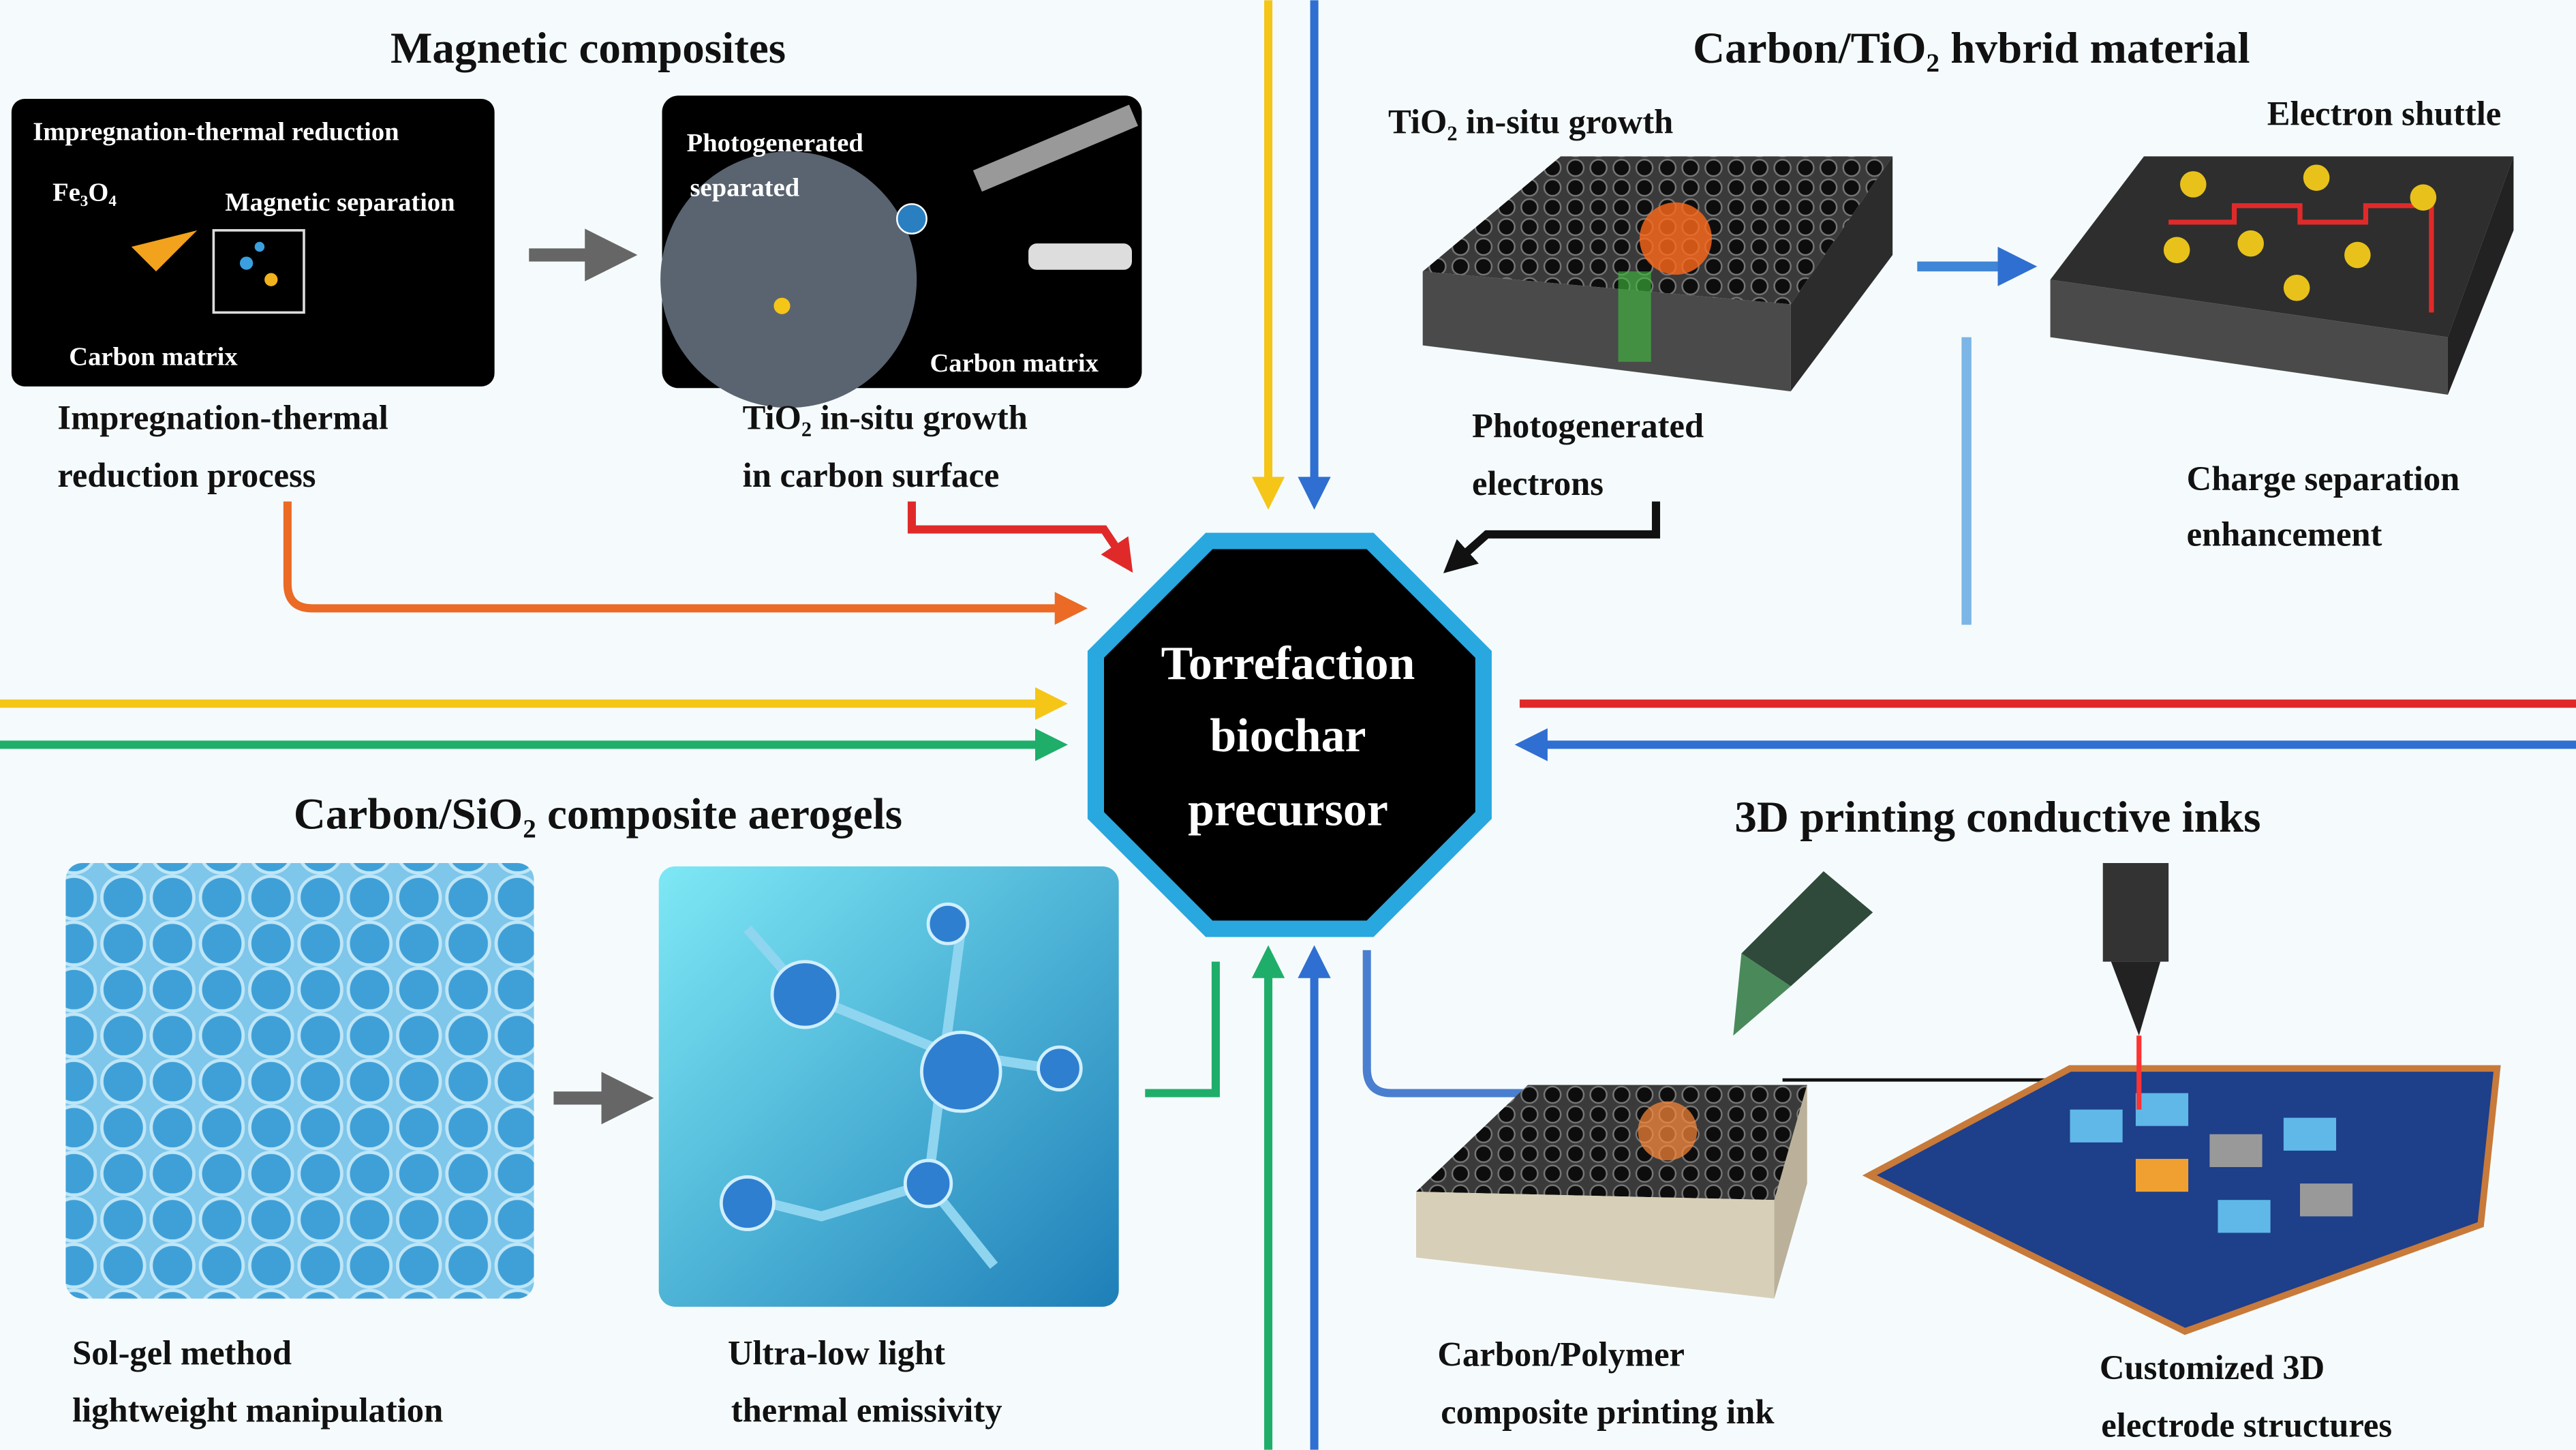 The width and height of the screenshot is (2576, 1450). I want to click on chips, so click(2211, 1163).